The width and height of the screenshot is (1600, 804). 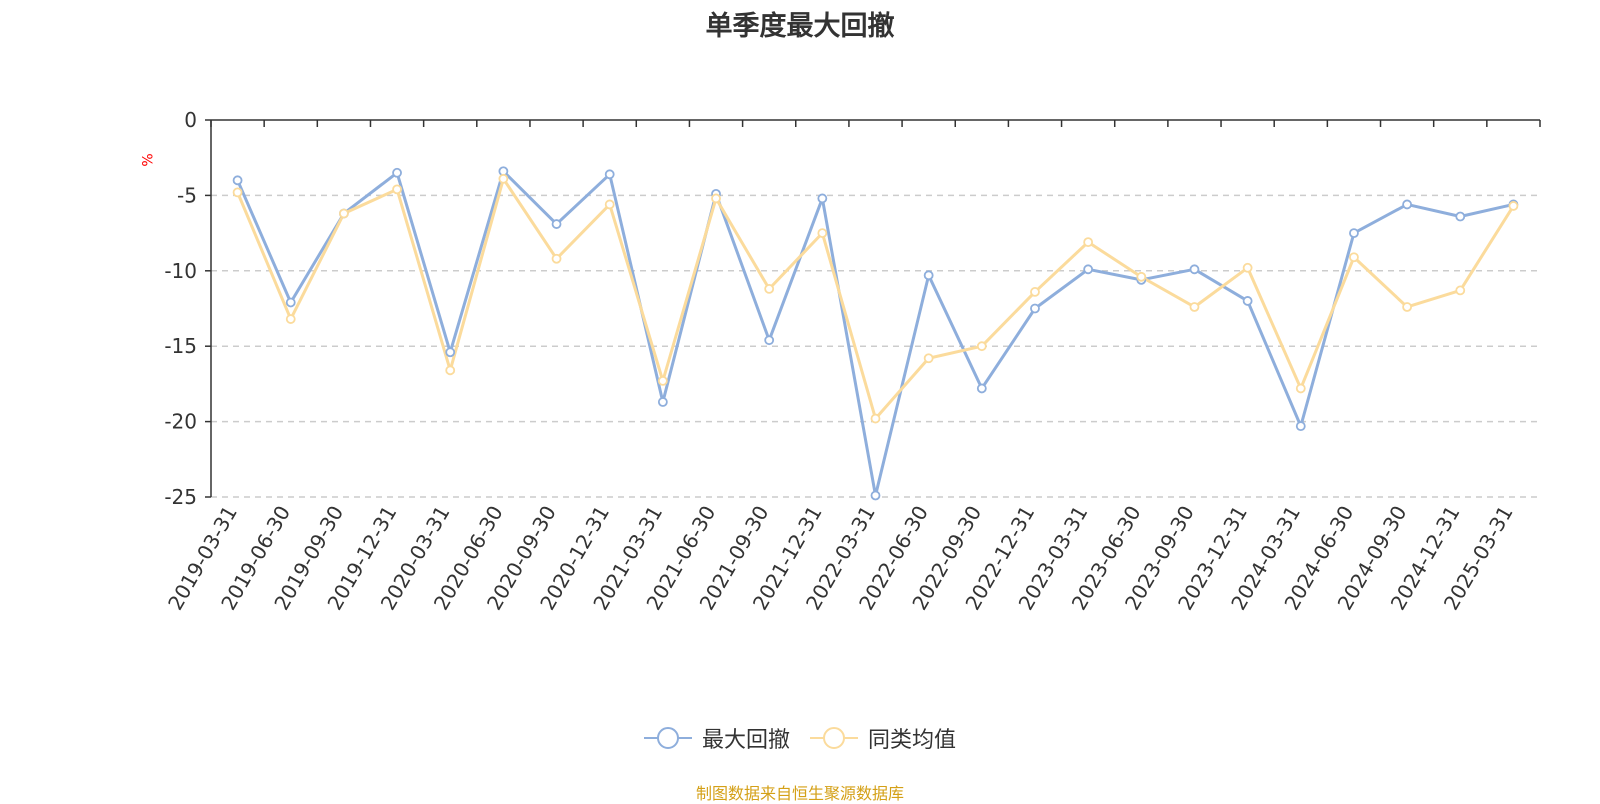 What do you see at coordinates (912, 740) in the screenshot?
I see `legend-label-category-average: 同类均值` at bounding box center [912, 740].